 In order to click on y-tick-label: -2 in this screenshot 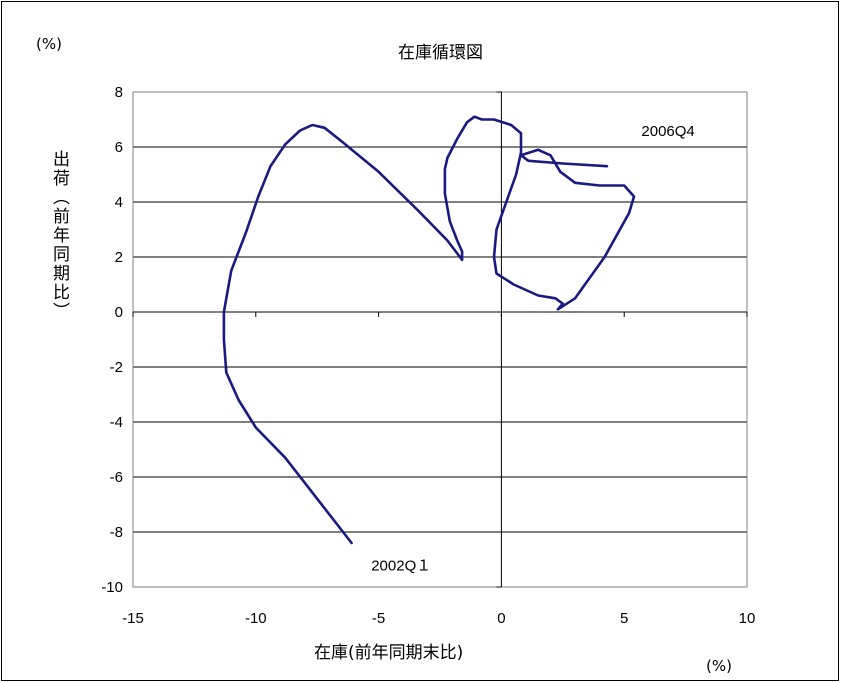, I will do `click(116, 367)`.